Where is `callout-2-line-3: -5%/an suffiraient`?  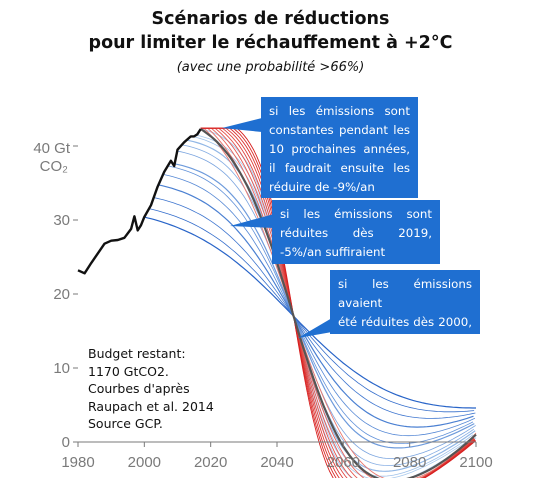
callout-2-line-3: -5%/an suffiraient is located at coordinates (333, 252).